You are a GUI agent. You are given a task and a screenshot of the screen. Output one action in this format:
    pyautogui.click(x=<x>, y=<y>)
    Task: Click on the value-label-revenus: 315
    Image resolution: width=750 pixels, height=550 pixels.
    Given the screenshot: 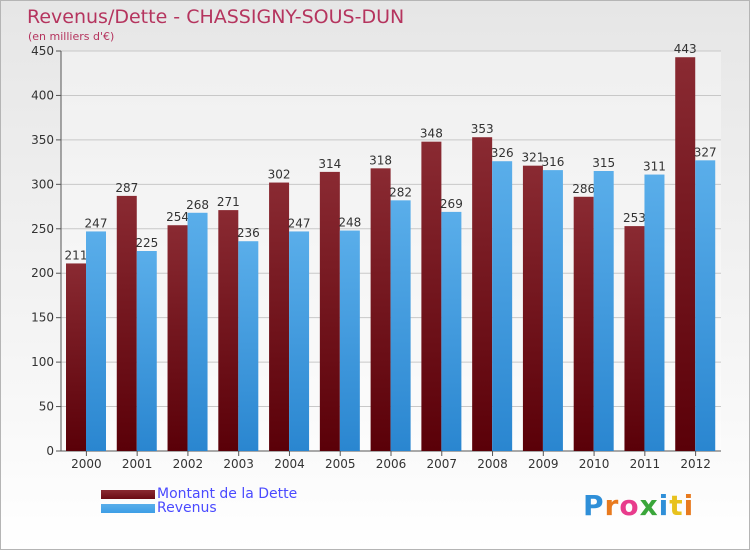 What is the action you would take?
    pyautogui.click(x=603, y=163)
    